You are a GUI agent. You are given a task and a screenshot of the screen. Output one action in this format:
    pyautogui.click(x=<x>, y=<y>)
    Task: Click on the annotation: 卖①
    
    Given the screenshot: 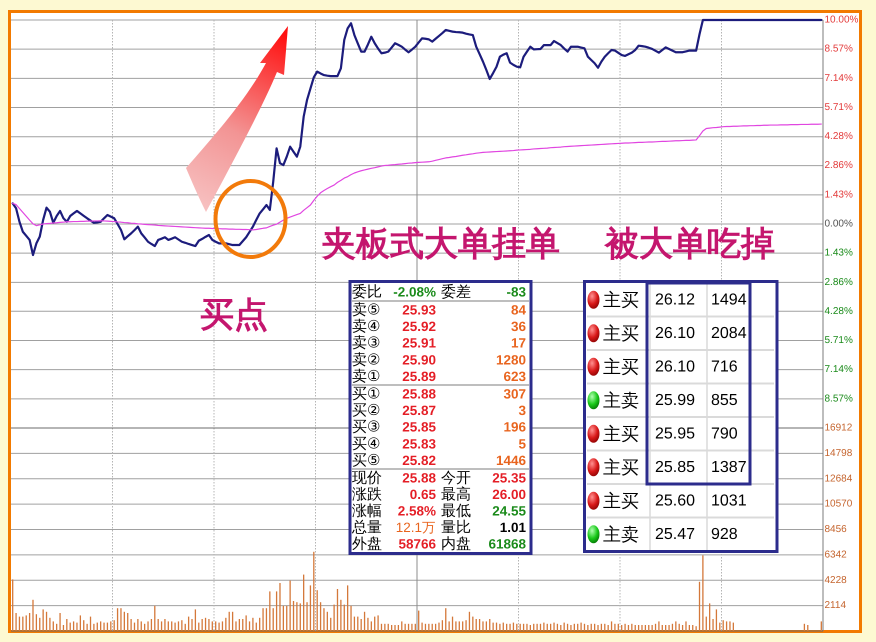 What is the action you would take?
    pyautogui.click(x=366, y=376)
    